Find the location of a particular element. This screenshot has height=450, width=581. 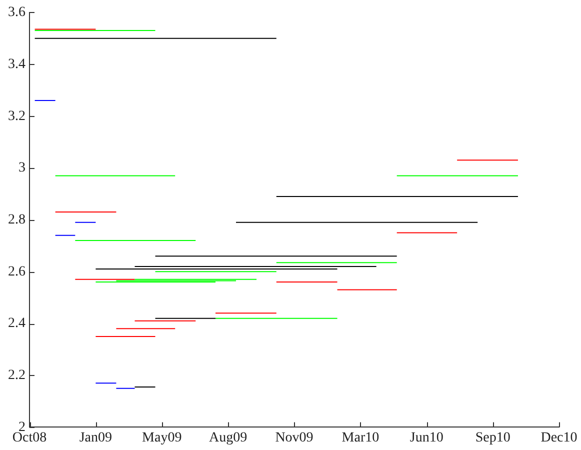

x-tick-label: Jun10 is located at coordinates (427, 438).